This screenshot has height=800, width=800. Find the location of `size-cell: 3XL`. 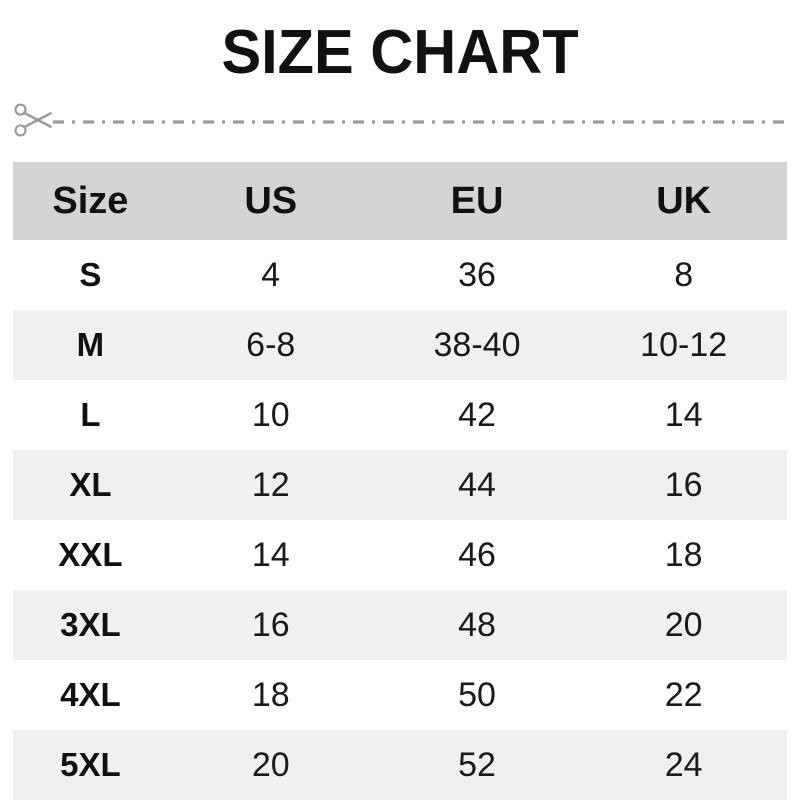

size-cell: 3XL is located at coordinates (90, 624).